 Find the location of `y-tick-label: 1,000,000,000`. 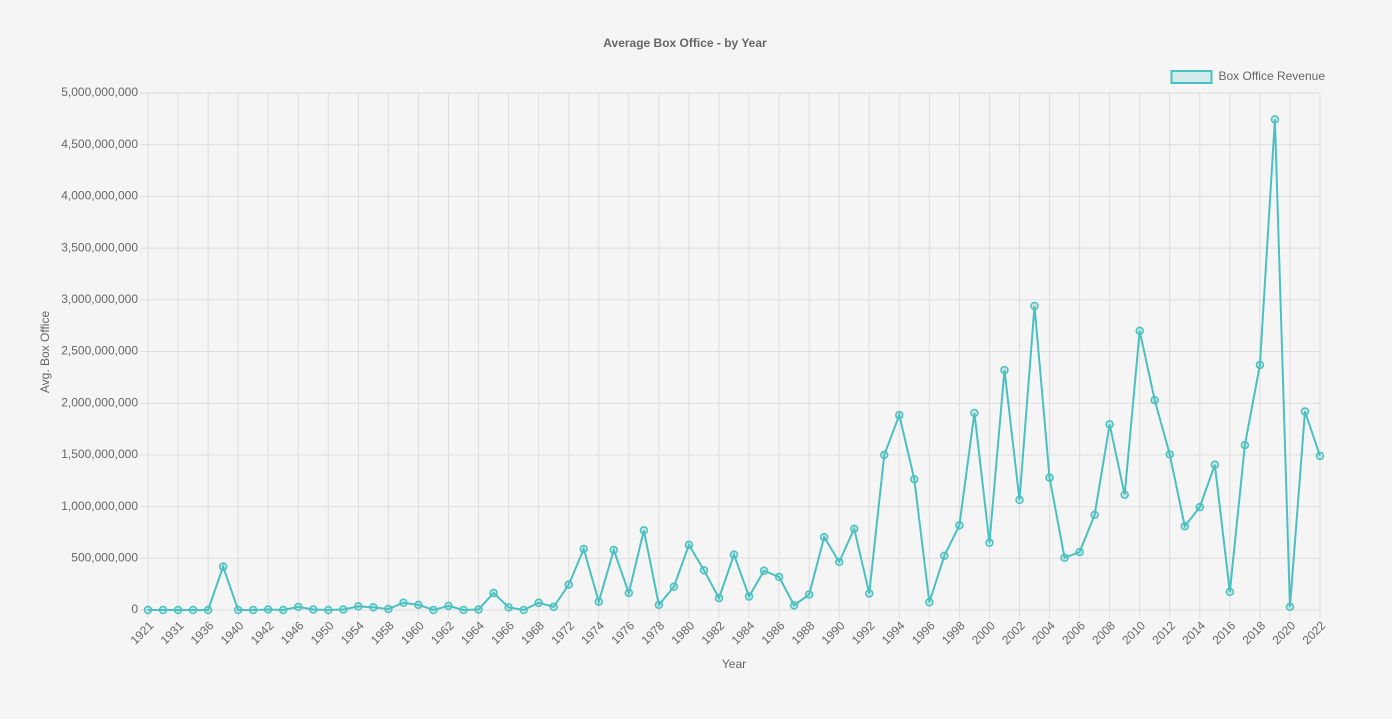

y-tick-label: 1,000,000,000 is located at coordinates (99, 506).